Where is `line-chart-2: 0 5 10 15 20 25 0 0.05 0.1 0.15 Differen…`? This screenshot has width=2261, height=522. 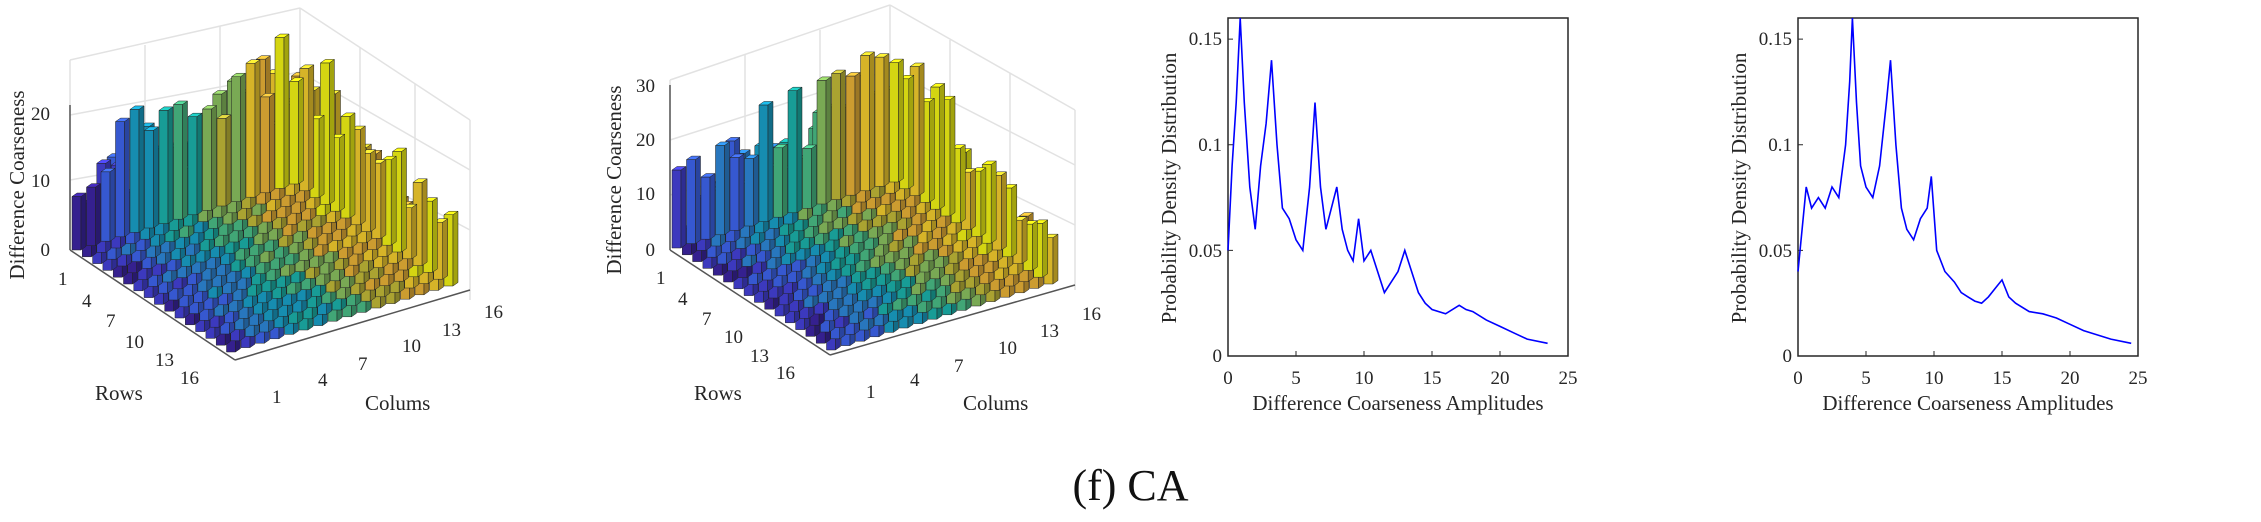
line-chart-2: 0 5 10 15 20 25 0 0.05 0.1 0.15 Differen… is located at coordinates (1937, 216).